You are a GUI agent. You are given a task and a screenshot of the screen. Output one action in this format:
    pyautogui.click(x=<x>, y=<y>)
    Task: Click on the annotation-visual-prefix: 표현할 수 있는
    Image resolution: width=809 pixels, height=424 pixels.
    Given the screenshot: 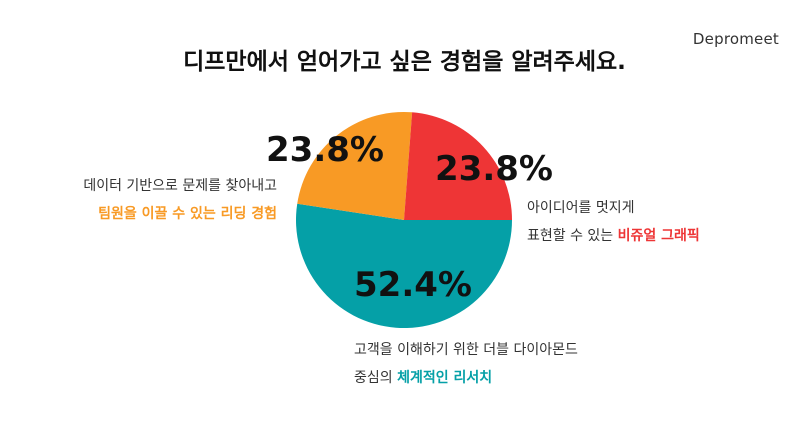 What is the action you would take?
    pyautogui.click(x=572, y=236)
    